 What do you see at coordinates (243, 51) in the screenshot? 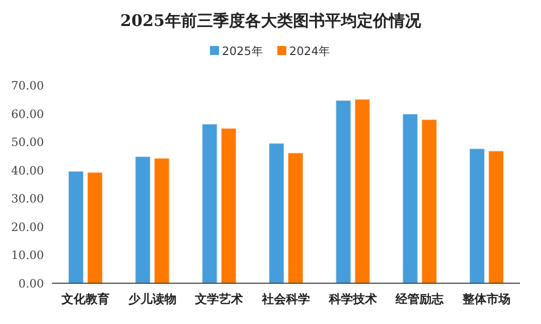
I see `legend-label: 2025年` at bounding box center [243, 51].